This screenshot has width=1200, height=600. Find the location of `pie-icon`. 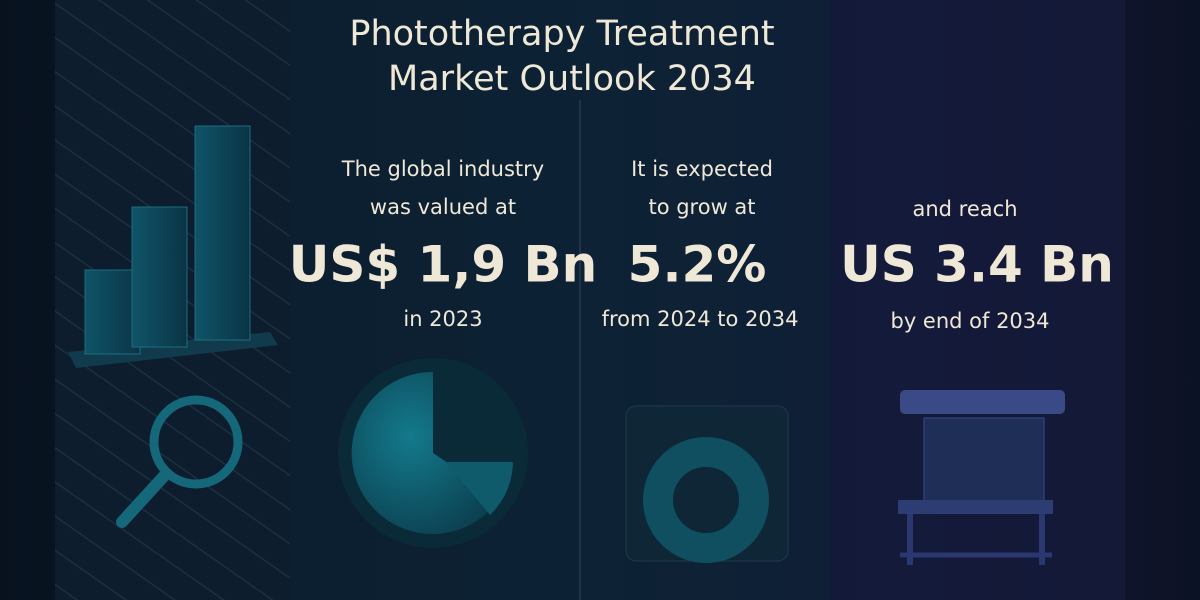

pie-icon is located at coordinates (433, 453).